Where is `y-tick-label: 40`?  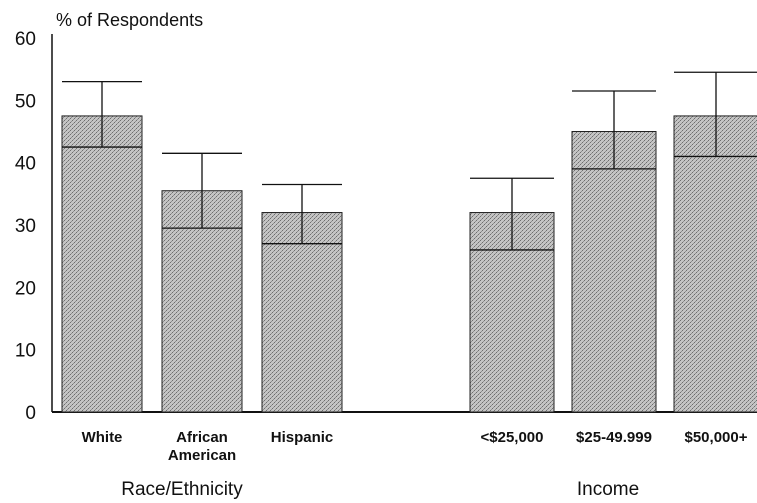 y-tick-label: 40 is located at coordinates (25, 164).